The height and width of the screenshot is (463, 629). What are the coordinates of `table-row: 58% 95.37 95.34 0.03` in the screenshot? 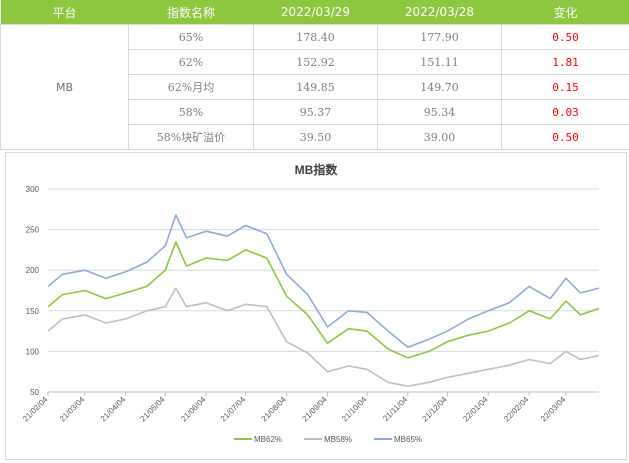 It's located at (315, 112).